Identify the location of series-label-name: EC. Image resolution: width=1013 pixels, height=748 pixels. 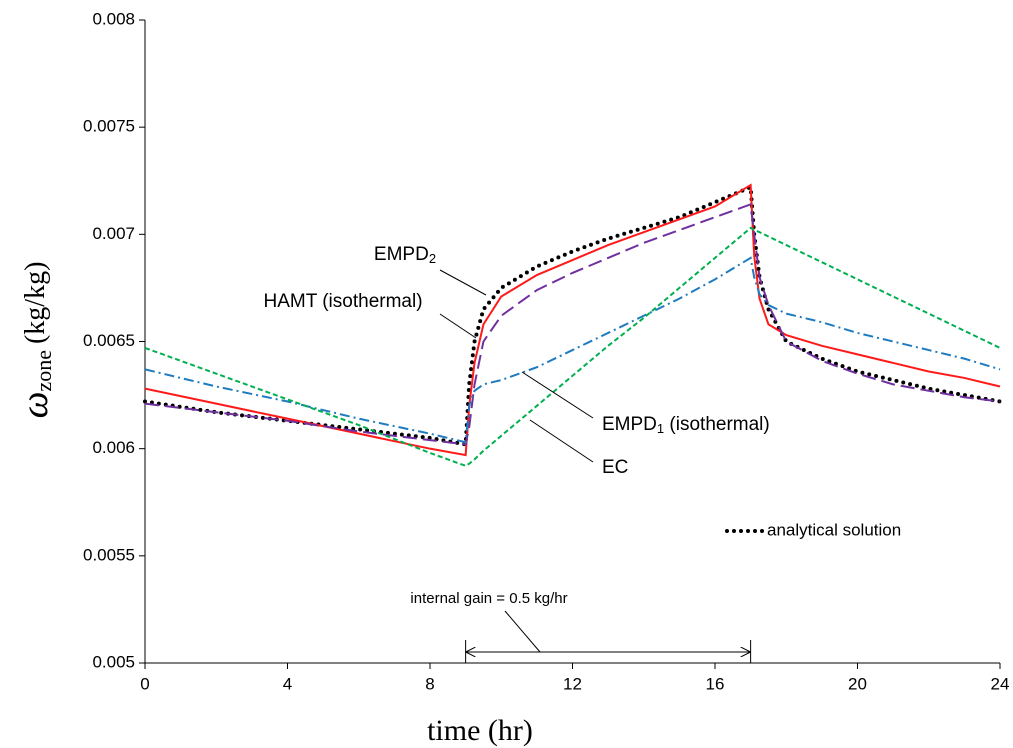
(615, 467).